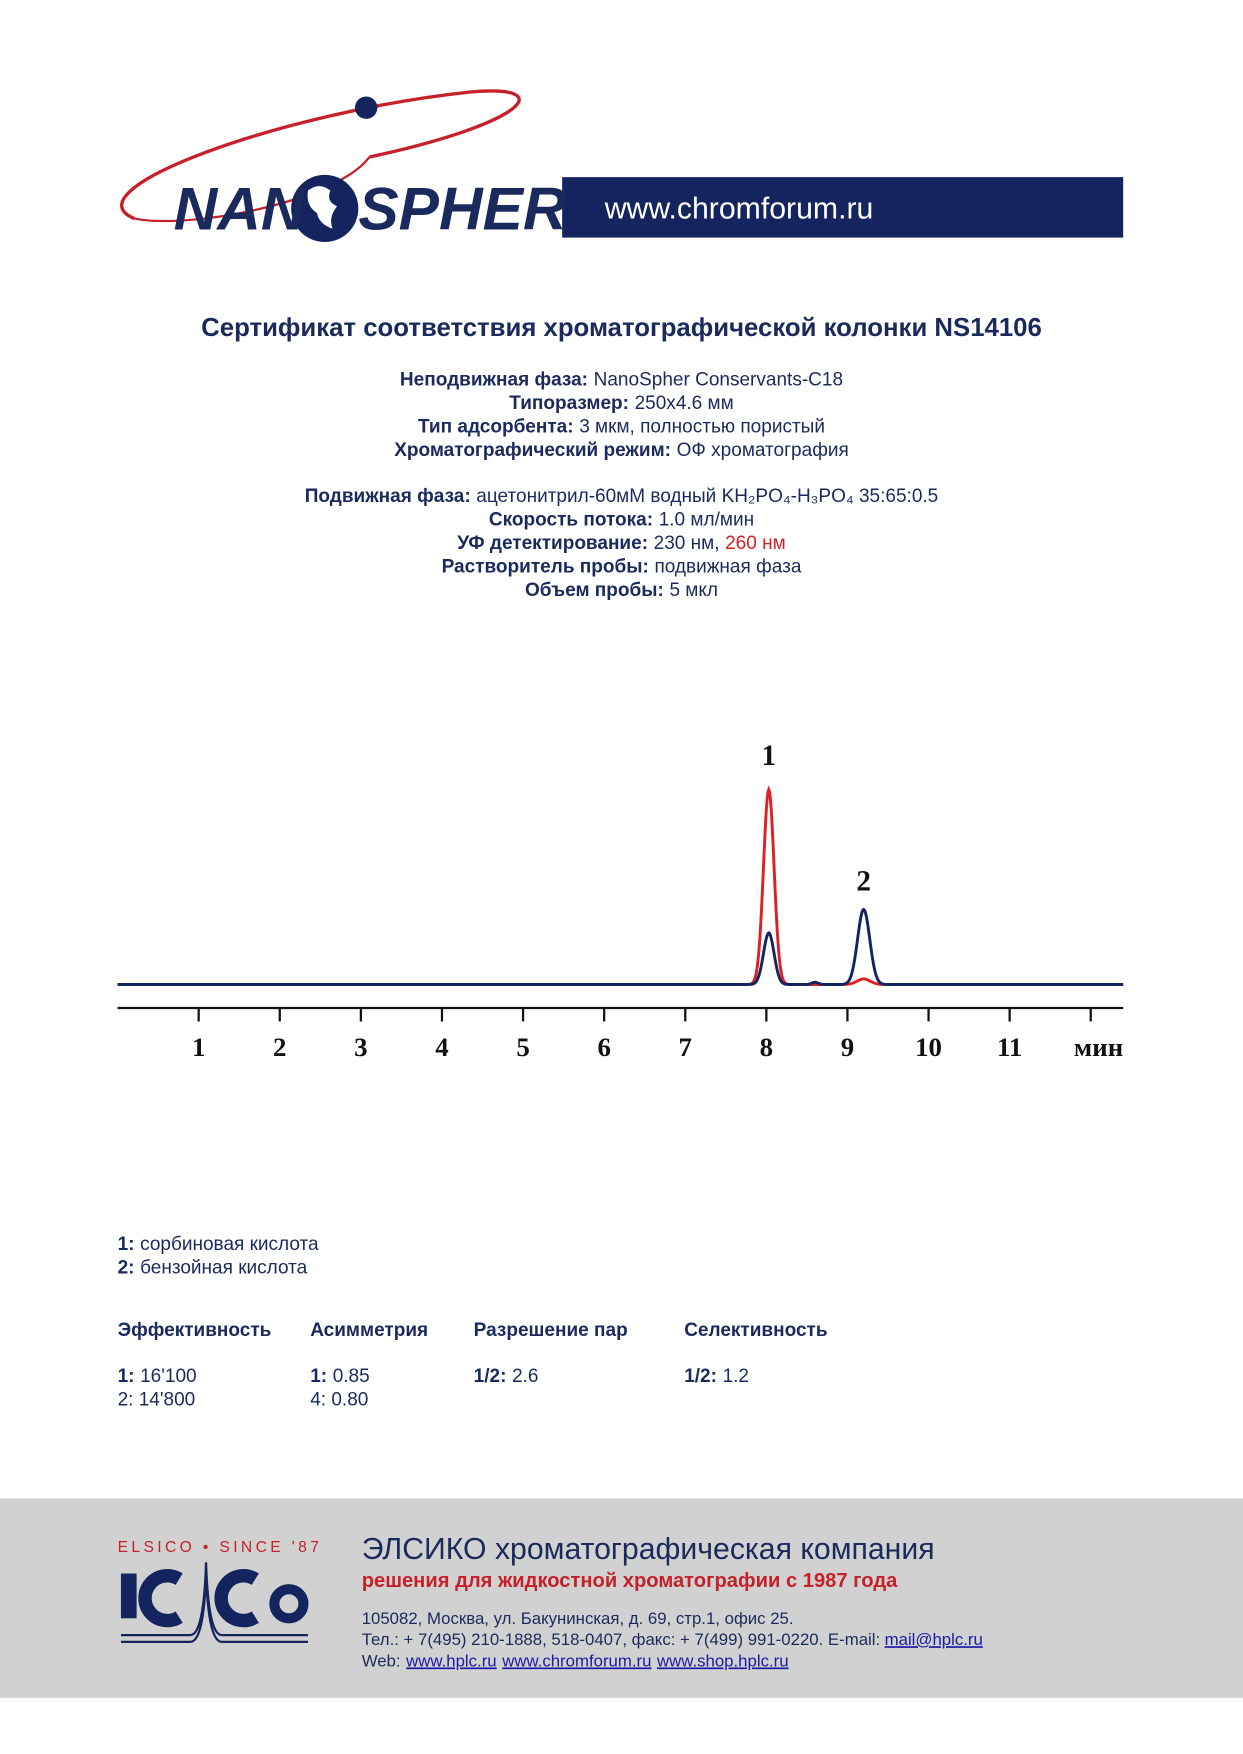  I want to click on metric-value: 16'100, so click(168, 1376).